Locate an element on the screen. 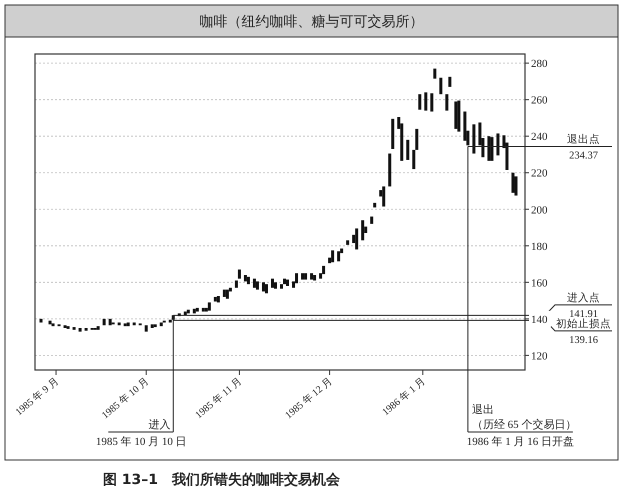 The image size is (623, 499). text: （历经 65 个交易日） is located at coordinates (524, 424).